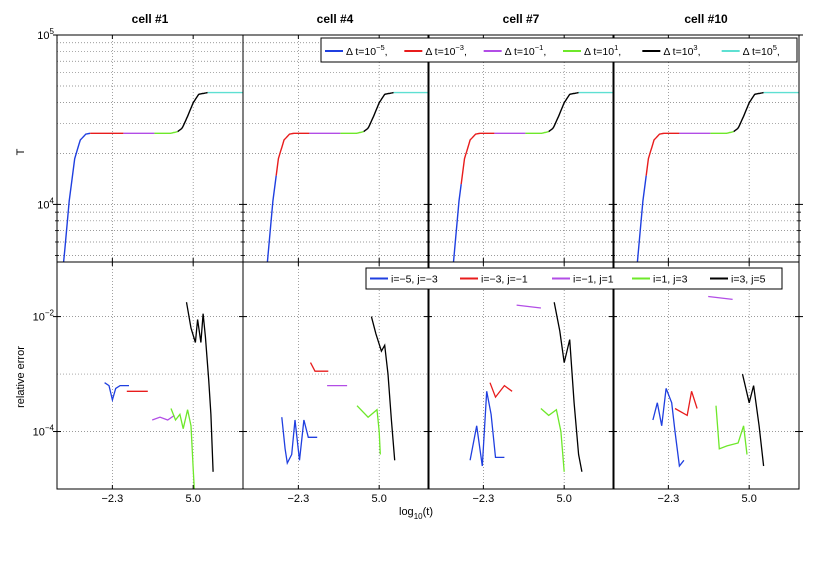  What do you see at coordinates (335, 19) in the screenshot?
I see `title-cell-4: cell #4` at bounding box center [335, 19].